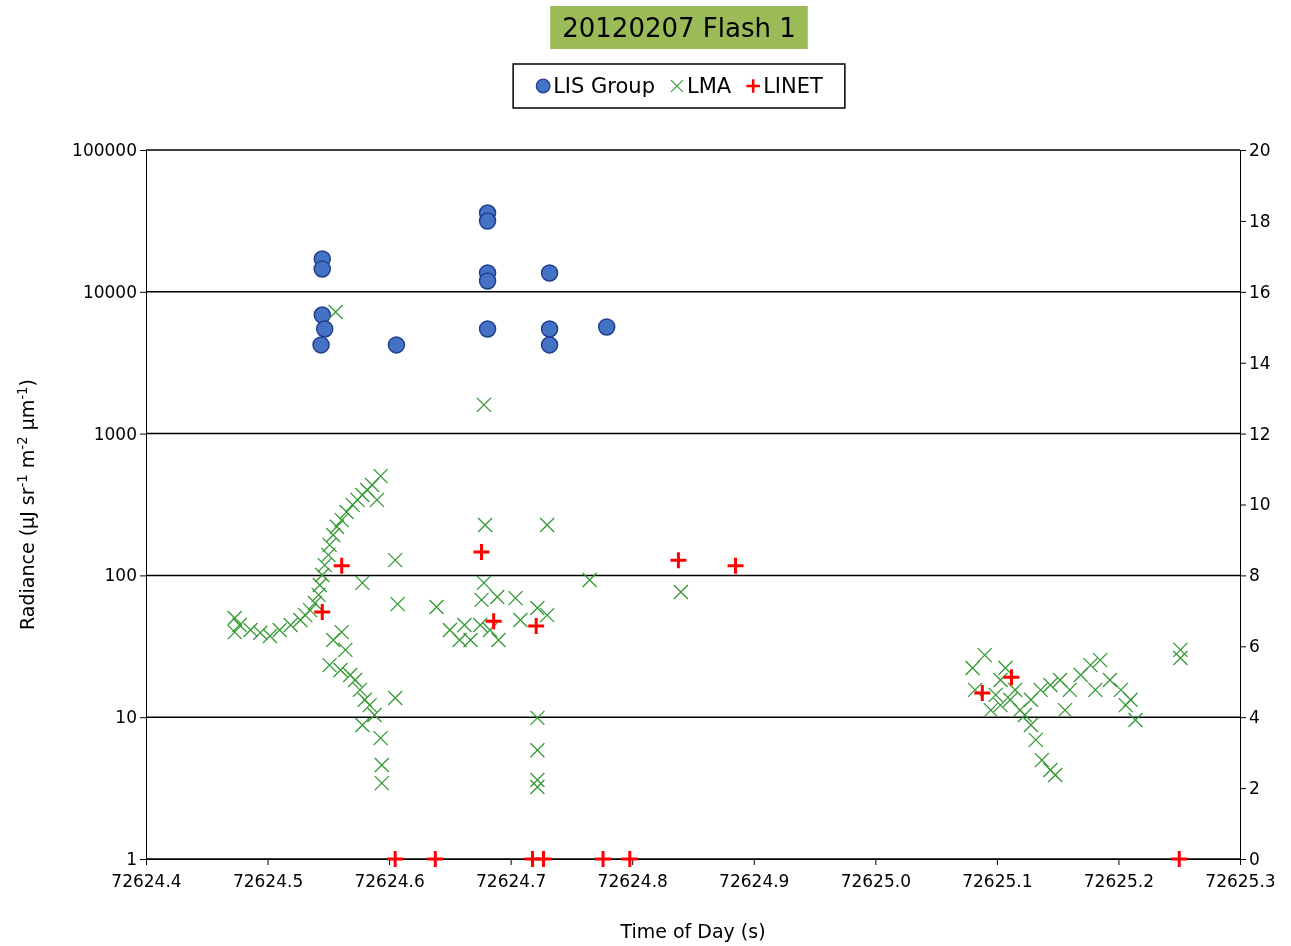 Image resolution: width=1291 pixels, height=946 pixels. I want to click on x-tick-label: 72625.0, so click(875, 880).